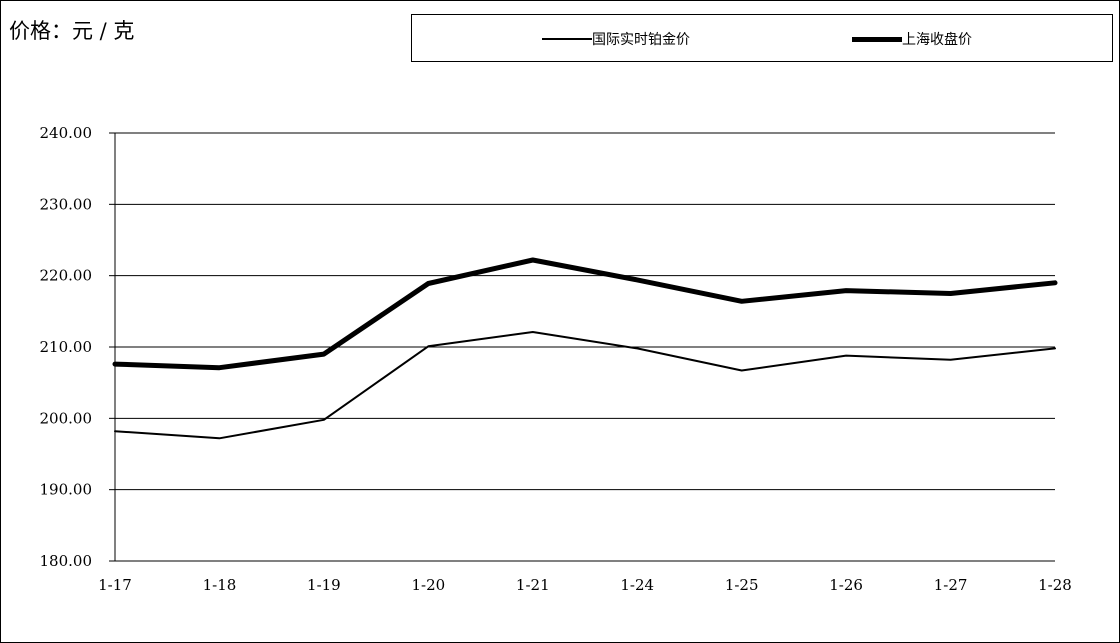 This screenshot has width=1120, height=643. I want to click on x-tick-label-6: 1-25, so click(742, 585).